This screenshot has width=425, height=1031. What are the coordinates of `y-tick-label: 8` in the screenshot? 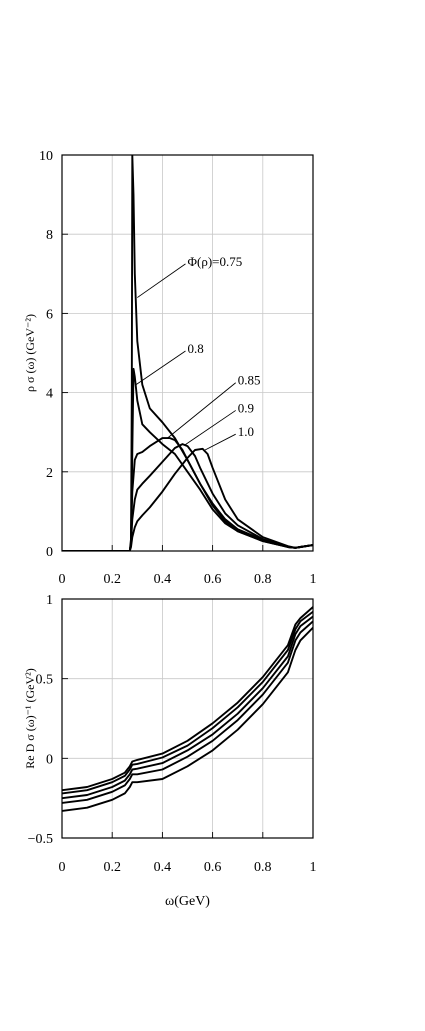 It's located at (49, 235).